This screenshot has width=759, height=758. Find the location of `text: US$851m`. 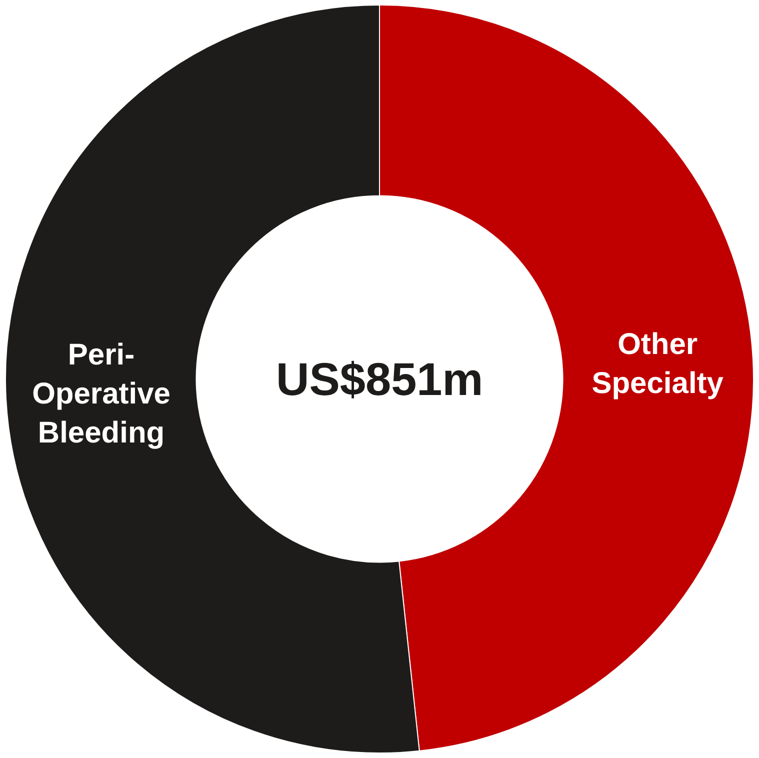

text: US$851m is located at coordinates (380, 379).